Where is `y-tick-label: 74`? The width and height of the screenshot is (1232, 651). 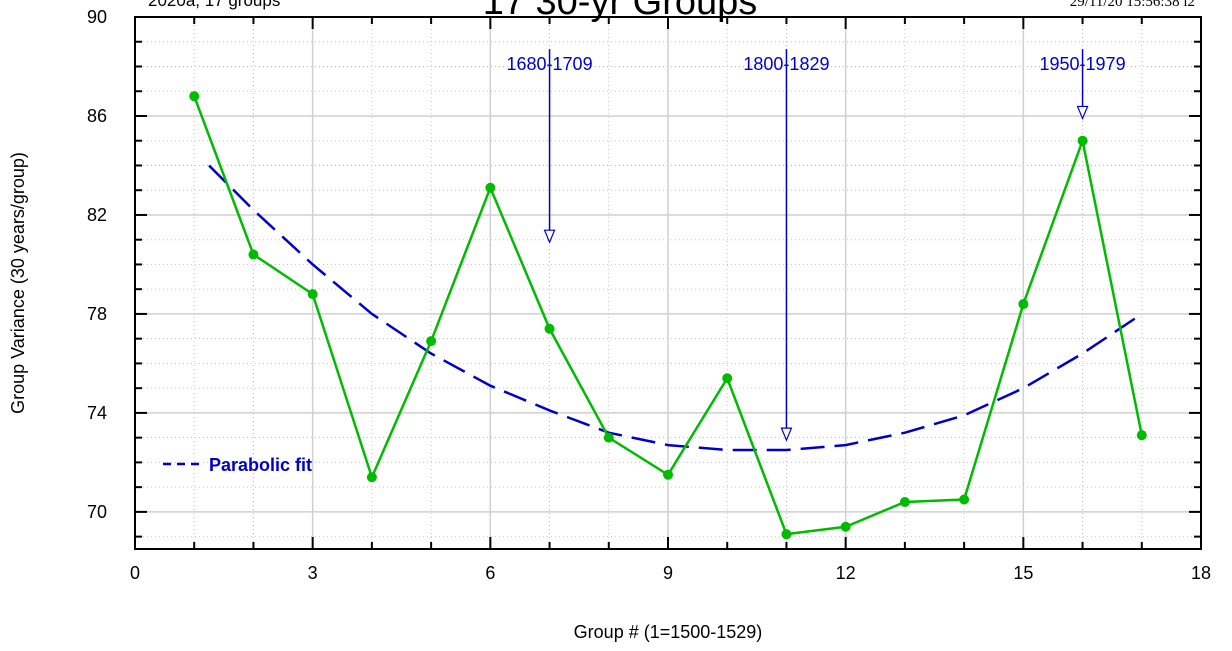
y-tick-label: 74 is located at coordinates (97, 413).